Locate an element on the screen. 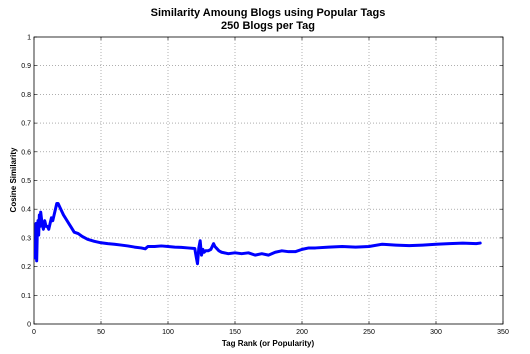 The height and width of the screenshot is (354, 530). x-tick-label: 350 is located at coordinates (503, 332).